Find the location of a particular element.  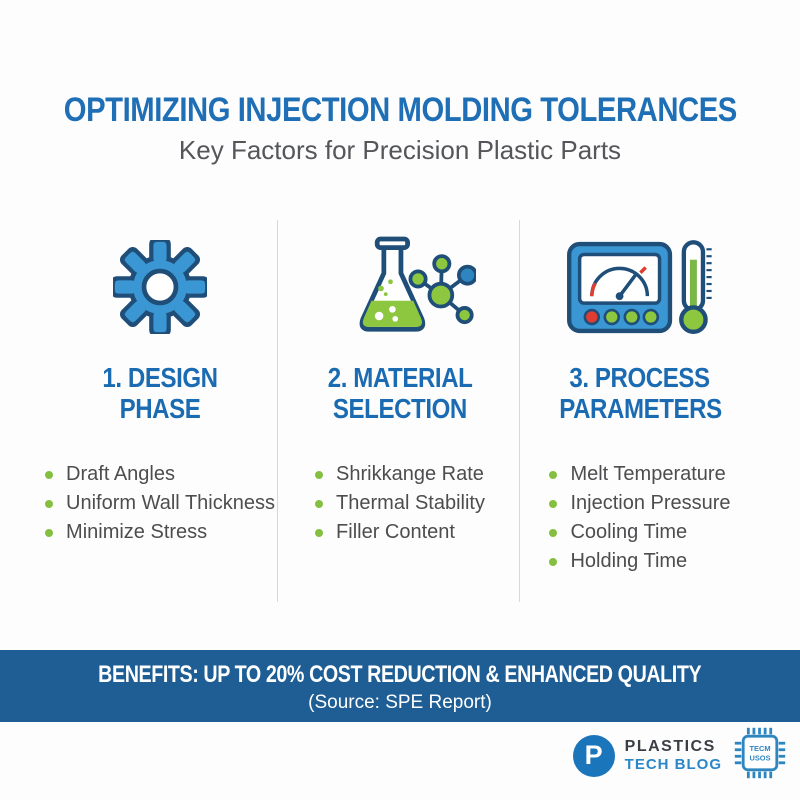

brand-name: PLASTICS TECH BLOG is located at coordinates (673, 755).